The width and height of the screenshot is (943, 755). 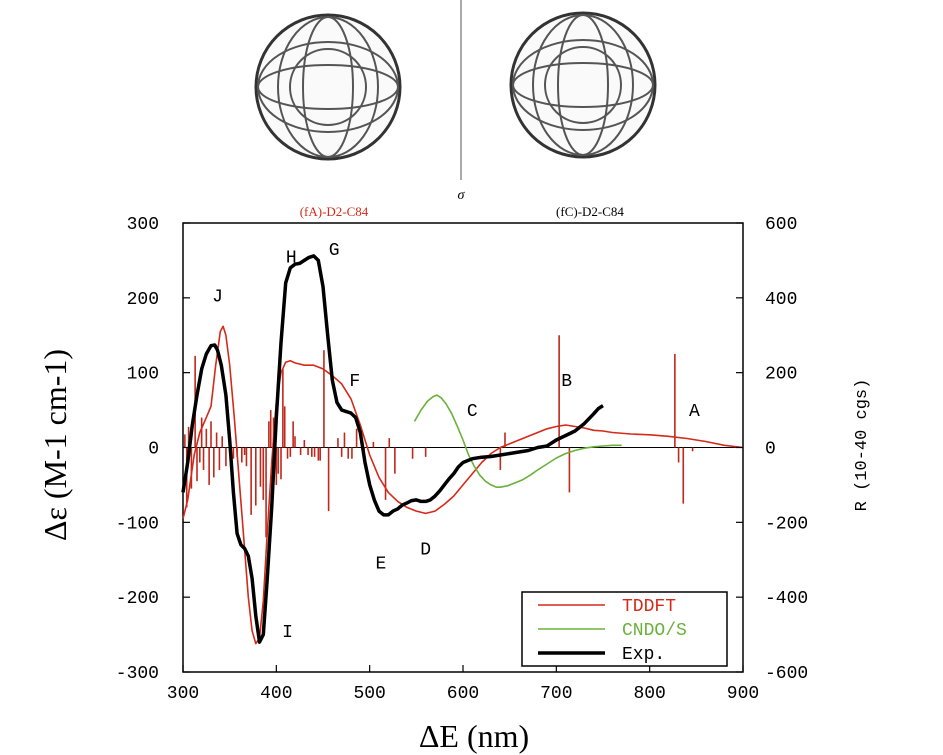 What do you see at coordinates (153, 450) in the screenshot?
I see `y-left-tick-label-0: 0` at bounding box center [153, 450].